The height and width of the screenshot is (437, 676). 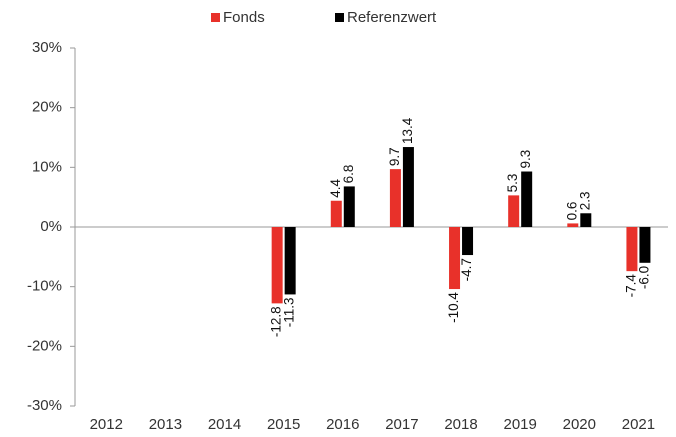 What do you see at coordinates (519, 424) in the screenshot?
I see `x-tick-label: 2019` at bounding box center [519, 424].